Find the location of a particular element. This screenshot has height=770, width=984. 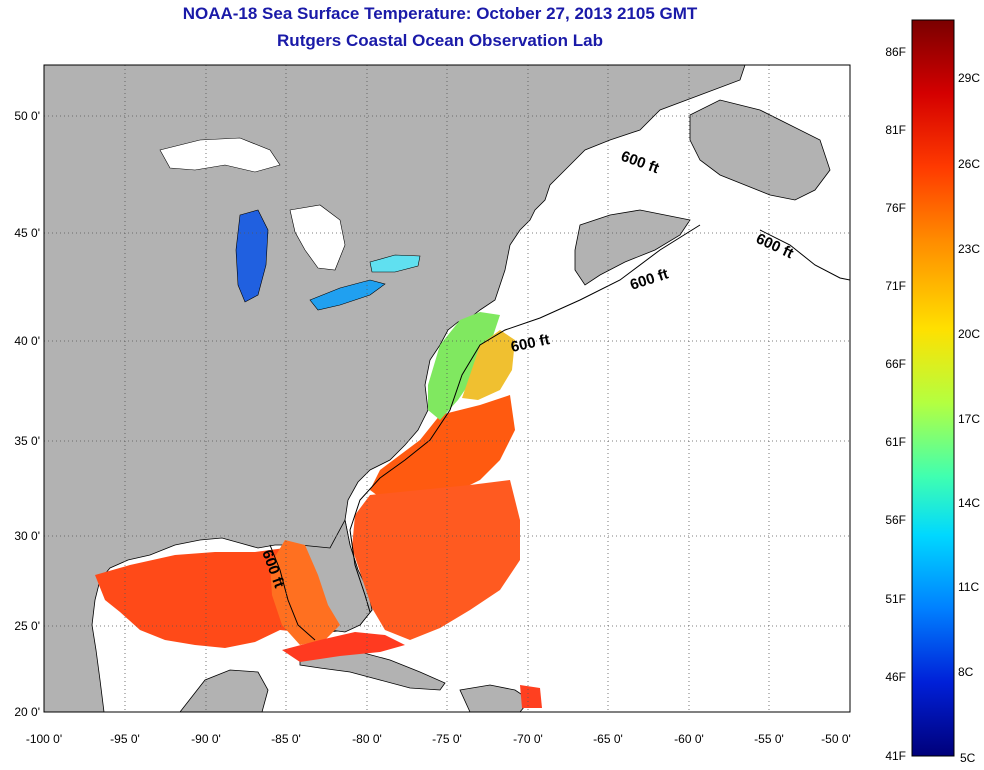

colorbar-celsius-labels: 29C 26C 23C 20C 17C 14C 11C 8C 5C is located at coordinates (969, 418).